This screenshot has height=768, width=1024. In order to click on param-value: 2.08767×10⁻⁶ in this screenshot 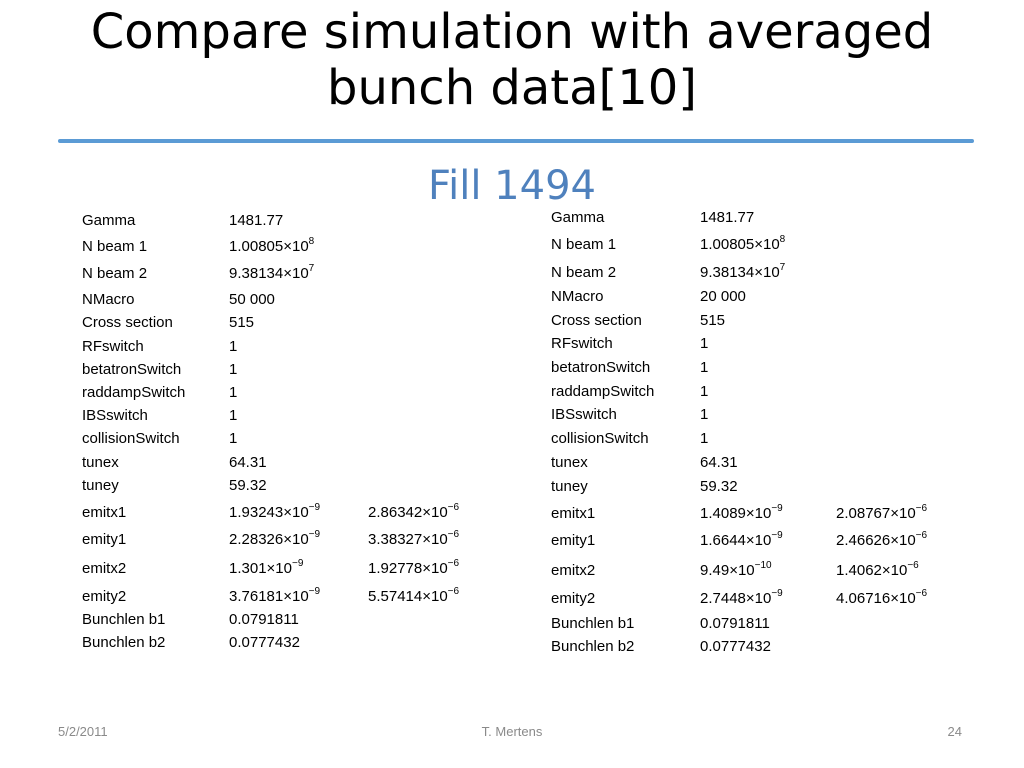, I will do `click(881, 514)`.